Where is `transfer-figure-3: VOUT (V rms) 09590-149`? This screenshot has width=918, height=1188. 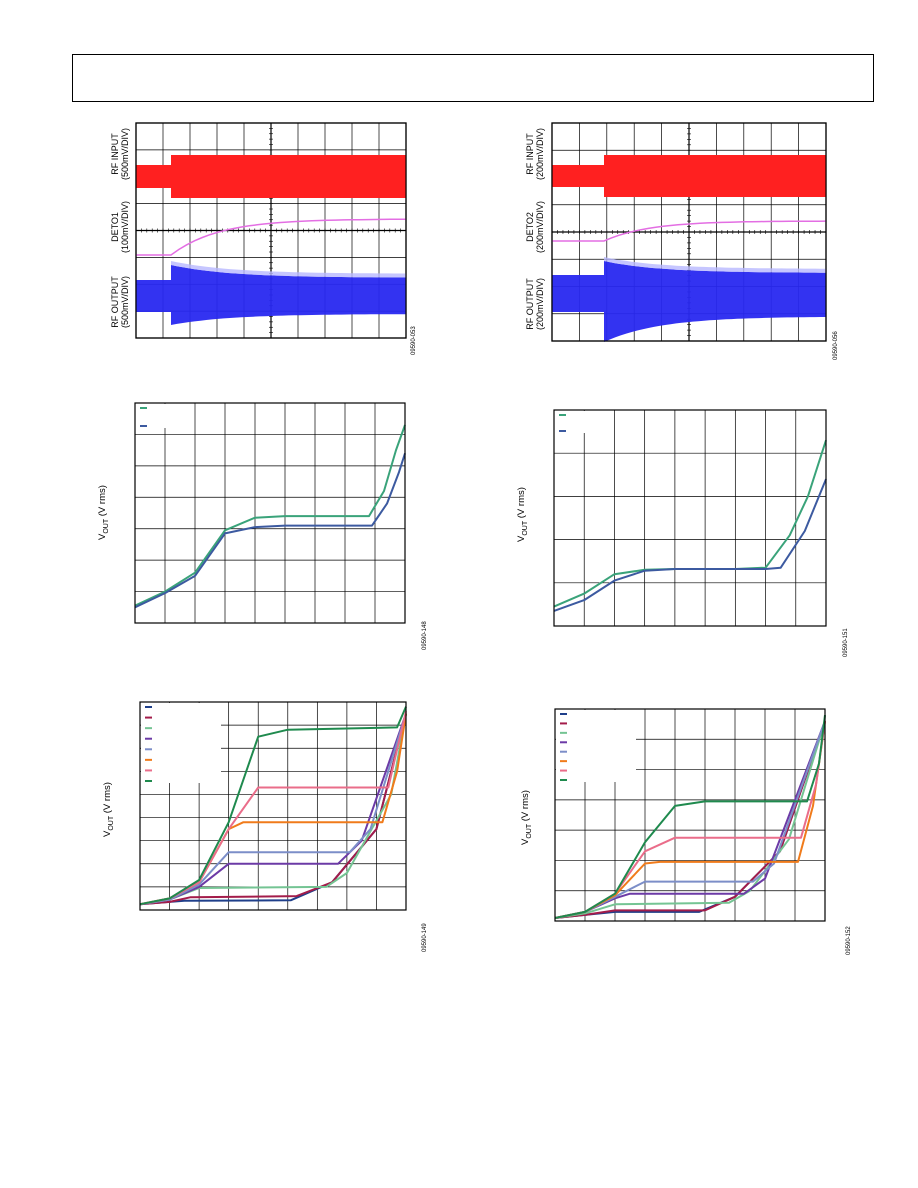
transfer-figure-3: VOUT (V rms) 09590-149 is located at coordinates (270, 827).